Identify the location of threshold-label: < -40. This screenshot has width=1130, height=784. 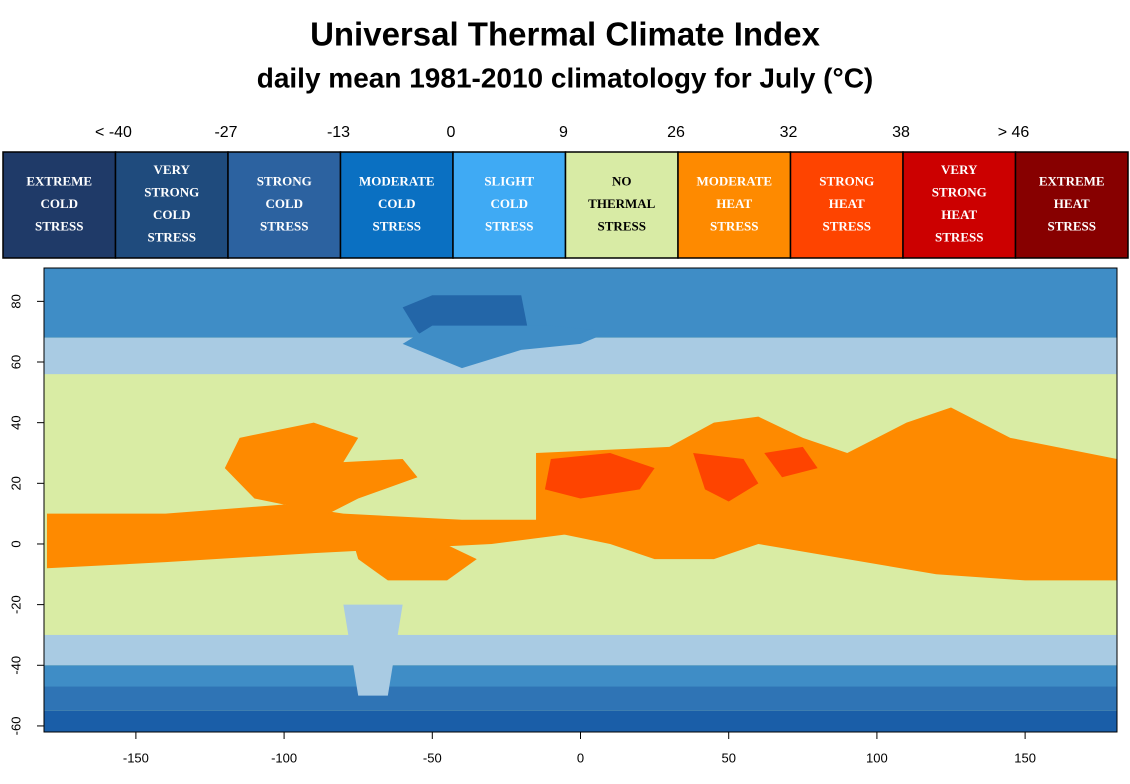
(113, 132).